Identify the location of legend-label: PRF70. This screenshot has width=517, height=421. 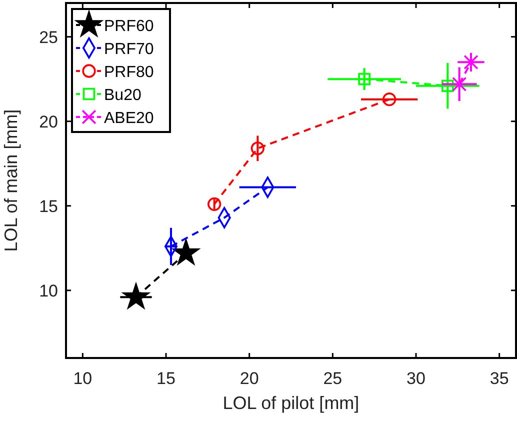
(129, 49).